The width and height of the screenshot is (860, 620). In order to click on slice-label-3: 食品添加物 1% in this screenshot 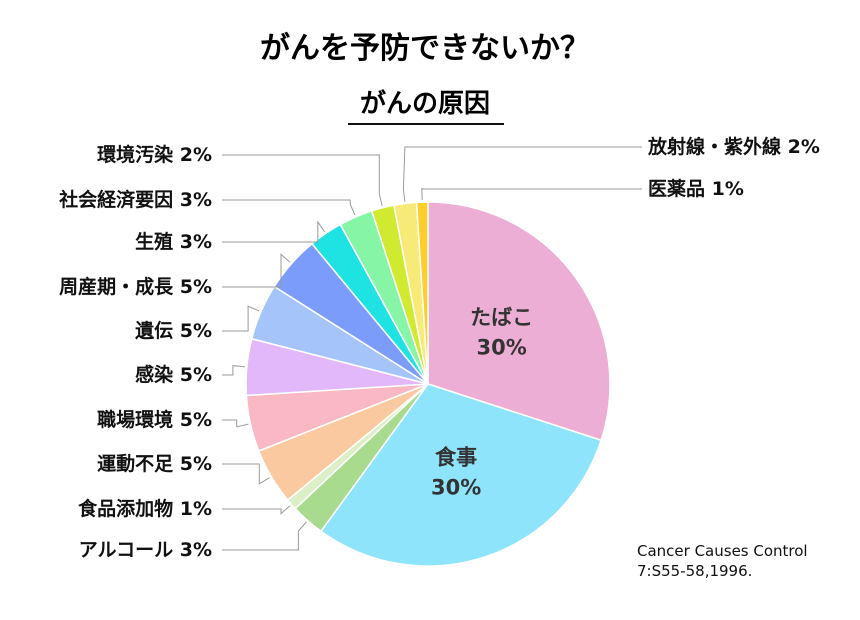, I will do `click(145, 508)`.